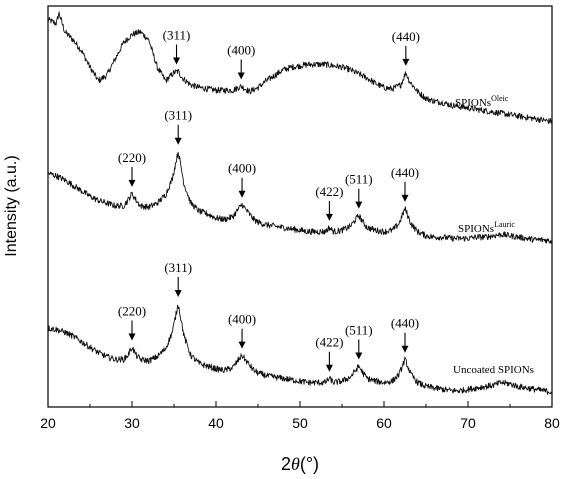  I want to click on series-label-0: SPIONsOleic, so click(482, 101).